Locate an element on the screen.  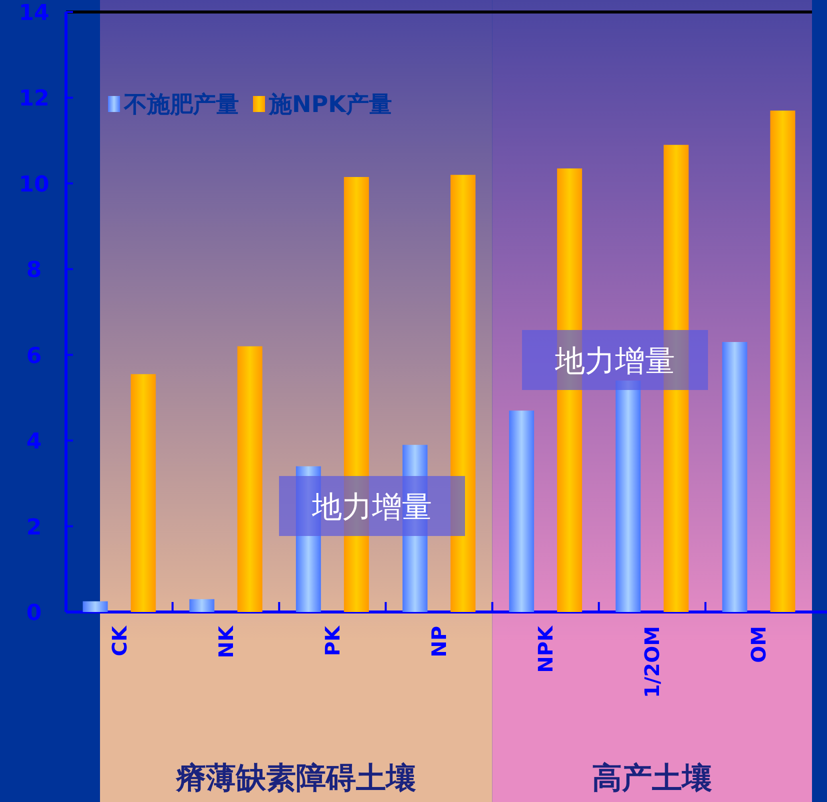
x-tick-label: NK is located at coordinates (226, 641).